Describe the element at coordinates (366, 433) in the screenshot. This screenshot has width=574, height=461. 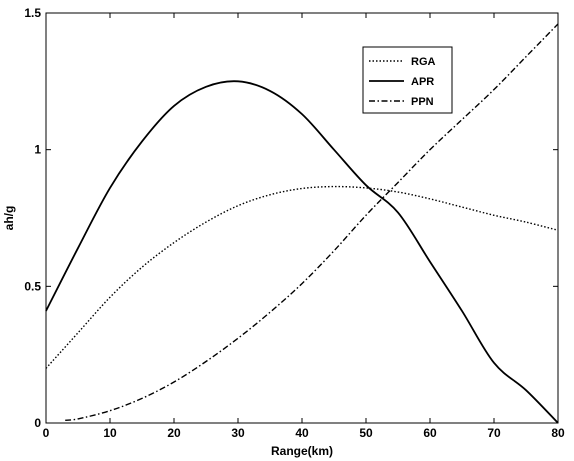
I see `x-tick-label: 50` at that location.